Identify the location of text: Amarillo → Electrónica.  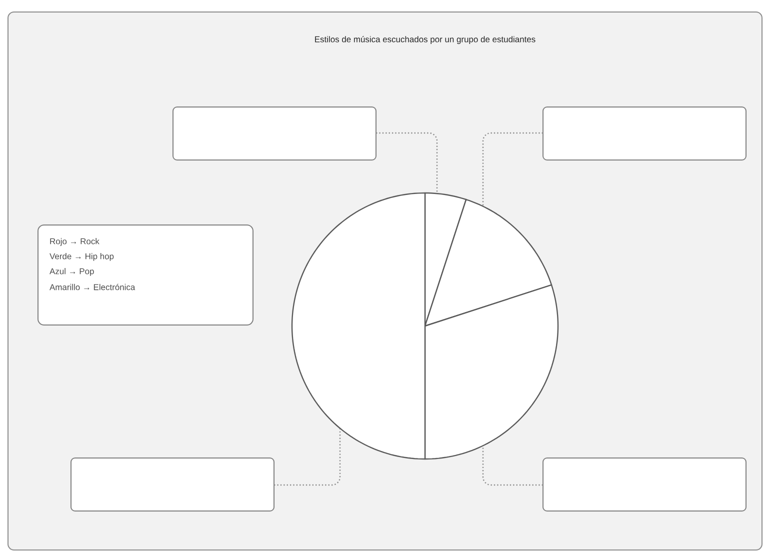
(93, 287).